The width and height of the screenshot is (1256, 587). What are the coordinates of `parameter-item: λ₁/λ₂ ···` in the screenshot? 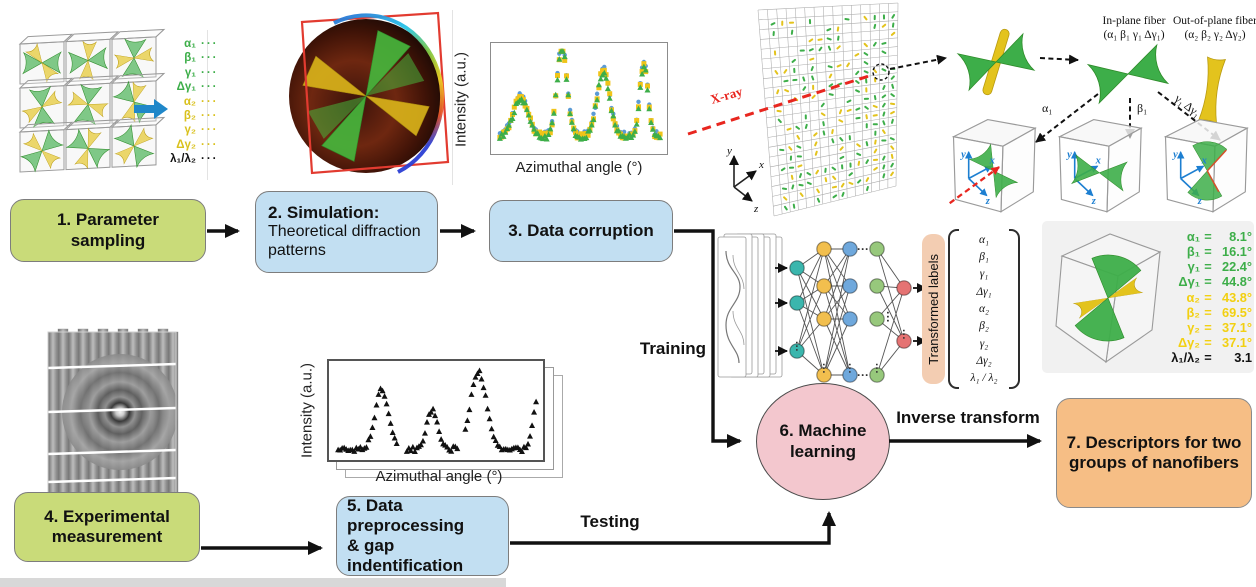 It's located at (194, 159).